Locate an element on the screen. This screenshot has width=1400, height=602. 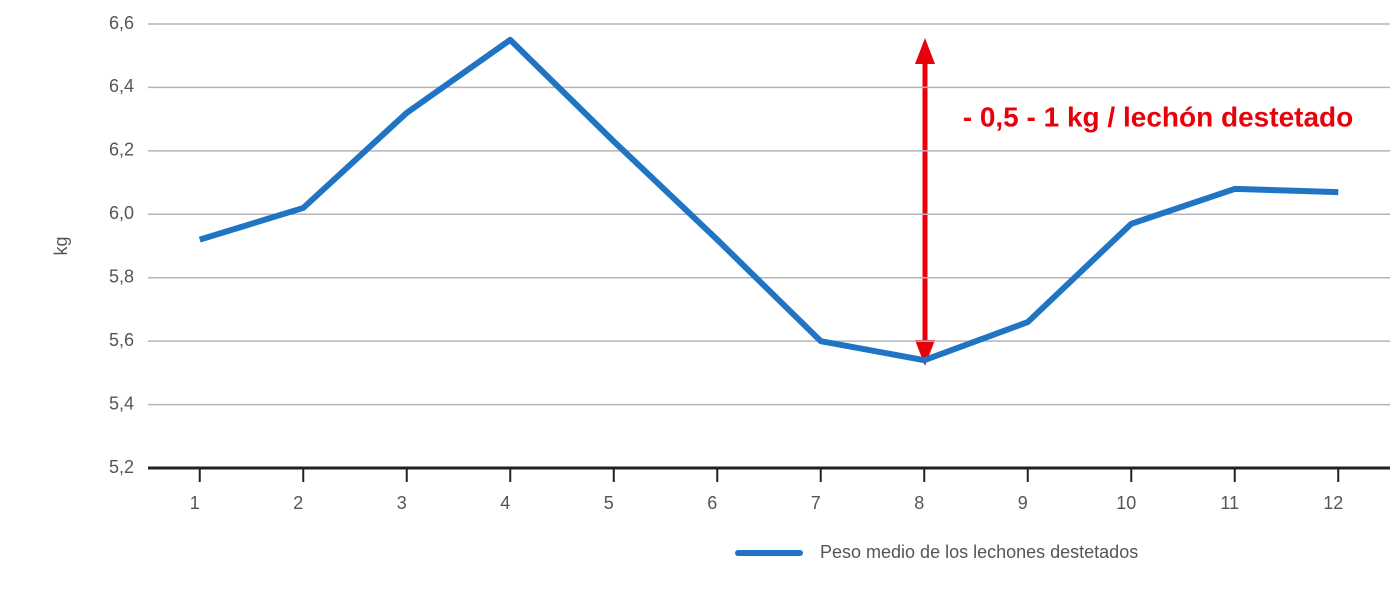
x-tick-label: 10 is located at coordinates (1126, 503).